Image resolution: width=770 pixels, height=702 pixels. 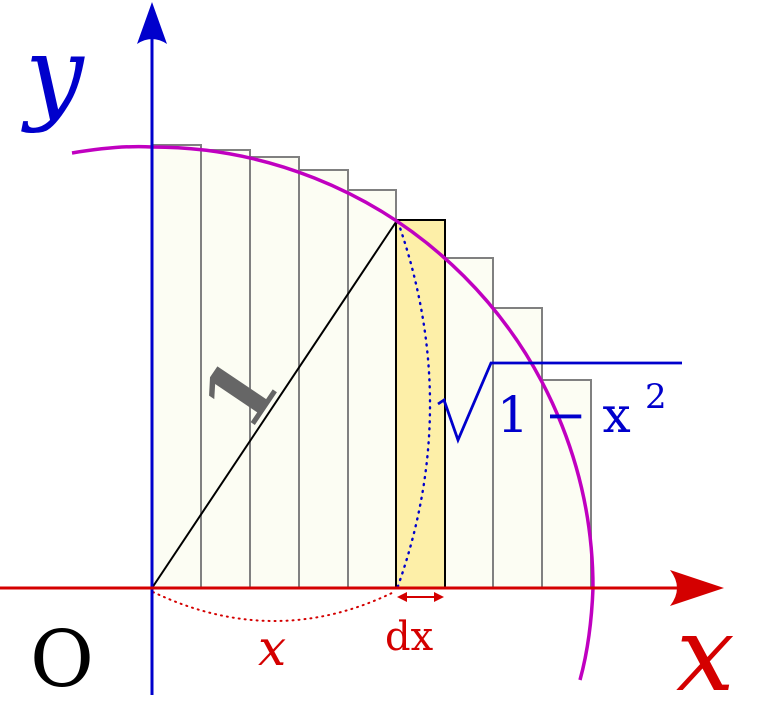 I want to click on x-axis, so click(x=362, y=588).